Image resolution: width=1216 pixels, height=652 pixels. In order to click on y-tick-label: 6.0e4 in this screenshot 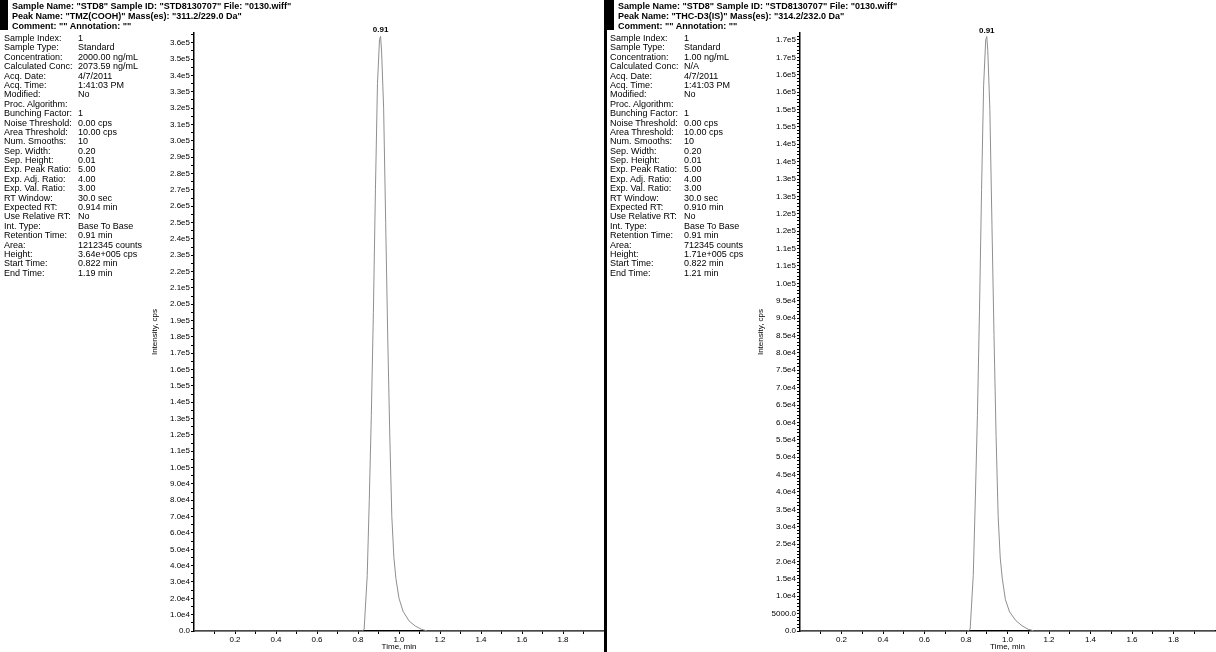, I will do `click(180, 533)`.